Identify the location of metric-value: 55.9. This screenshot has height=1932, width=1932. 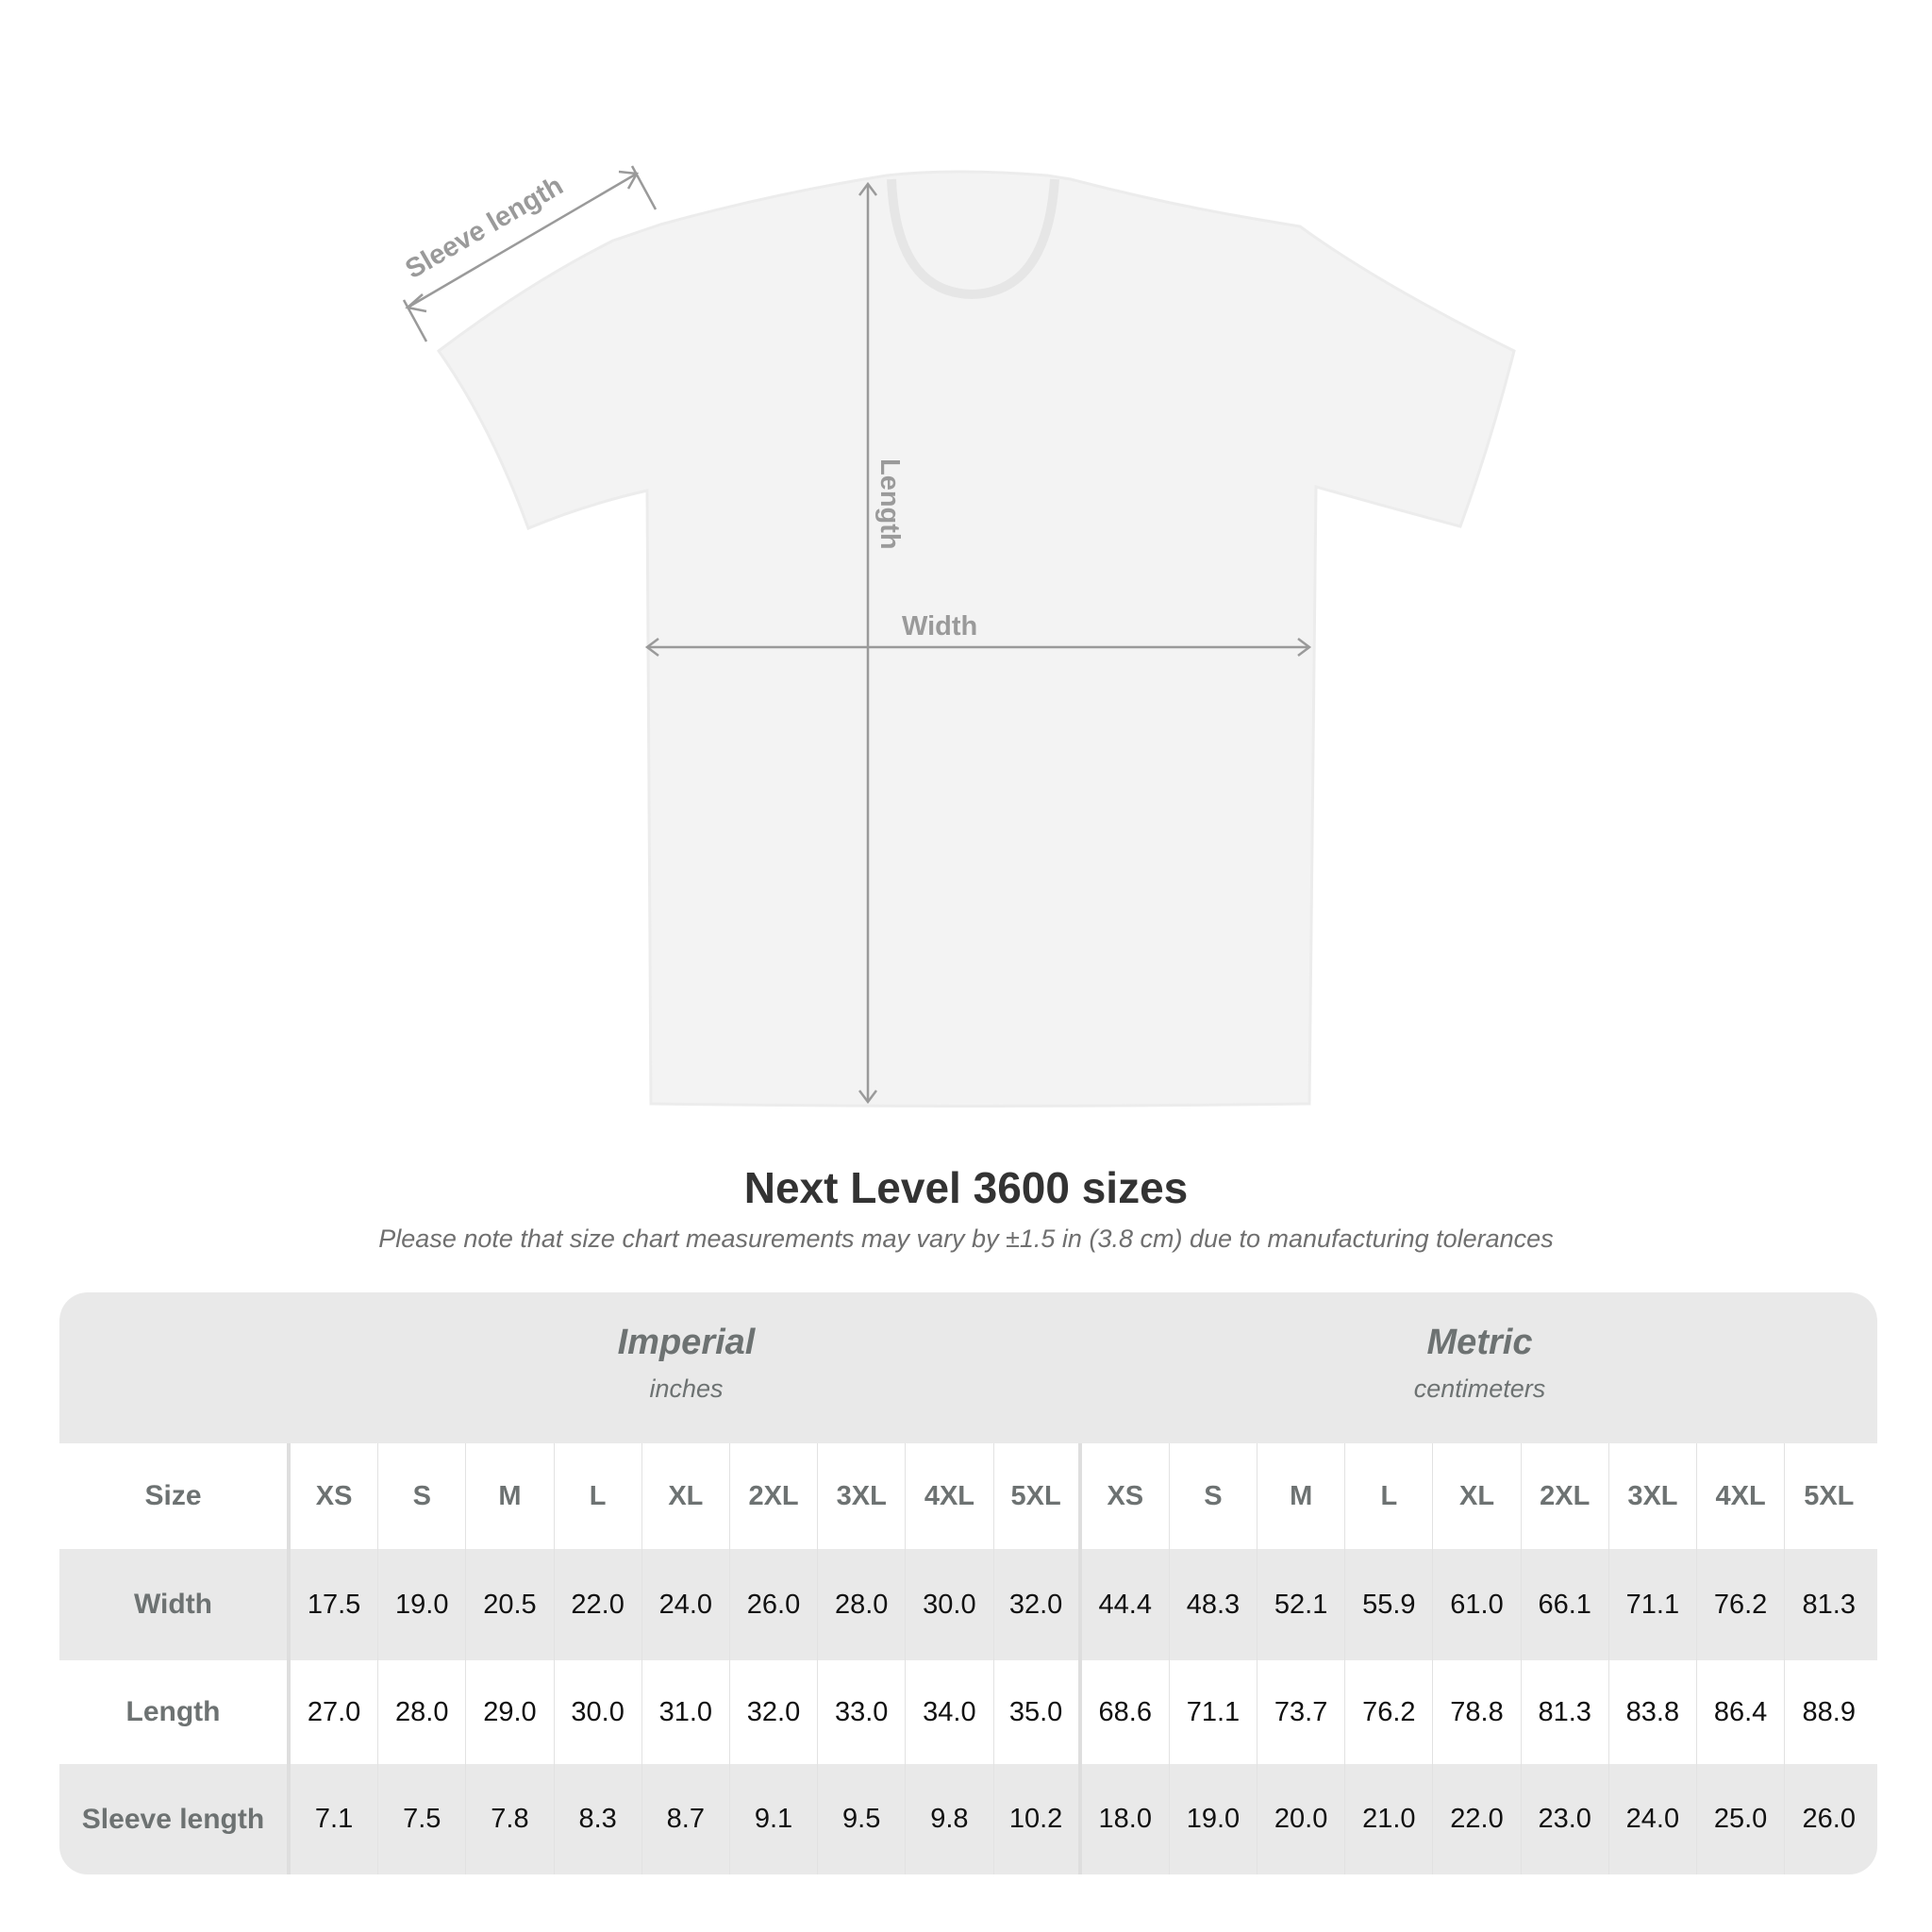
(1390, 1604).